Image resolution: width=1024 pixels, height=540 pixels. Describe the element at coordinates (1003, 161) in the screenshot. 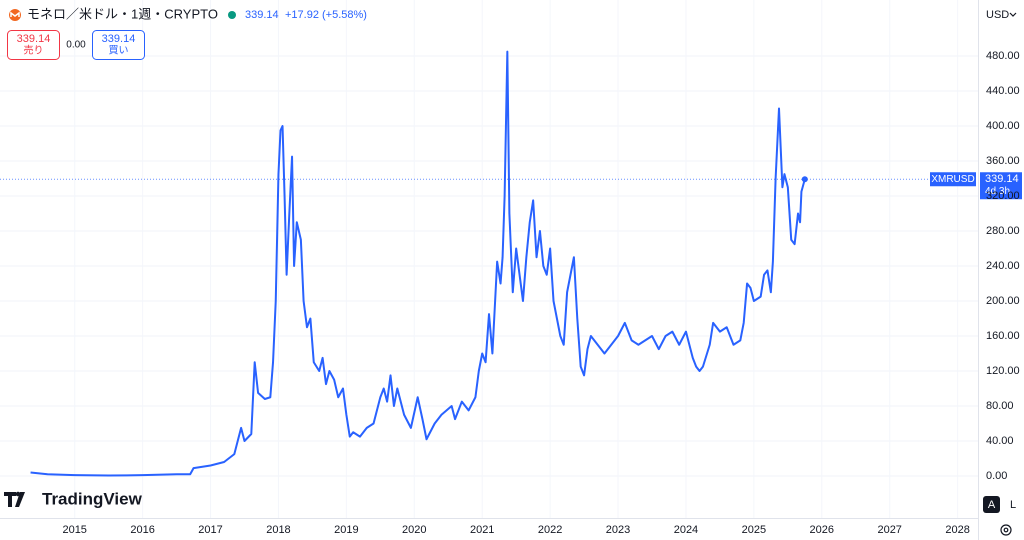

I see `y-tick-label: 360.00` at that location.